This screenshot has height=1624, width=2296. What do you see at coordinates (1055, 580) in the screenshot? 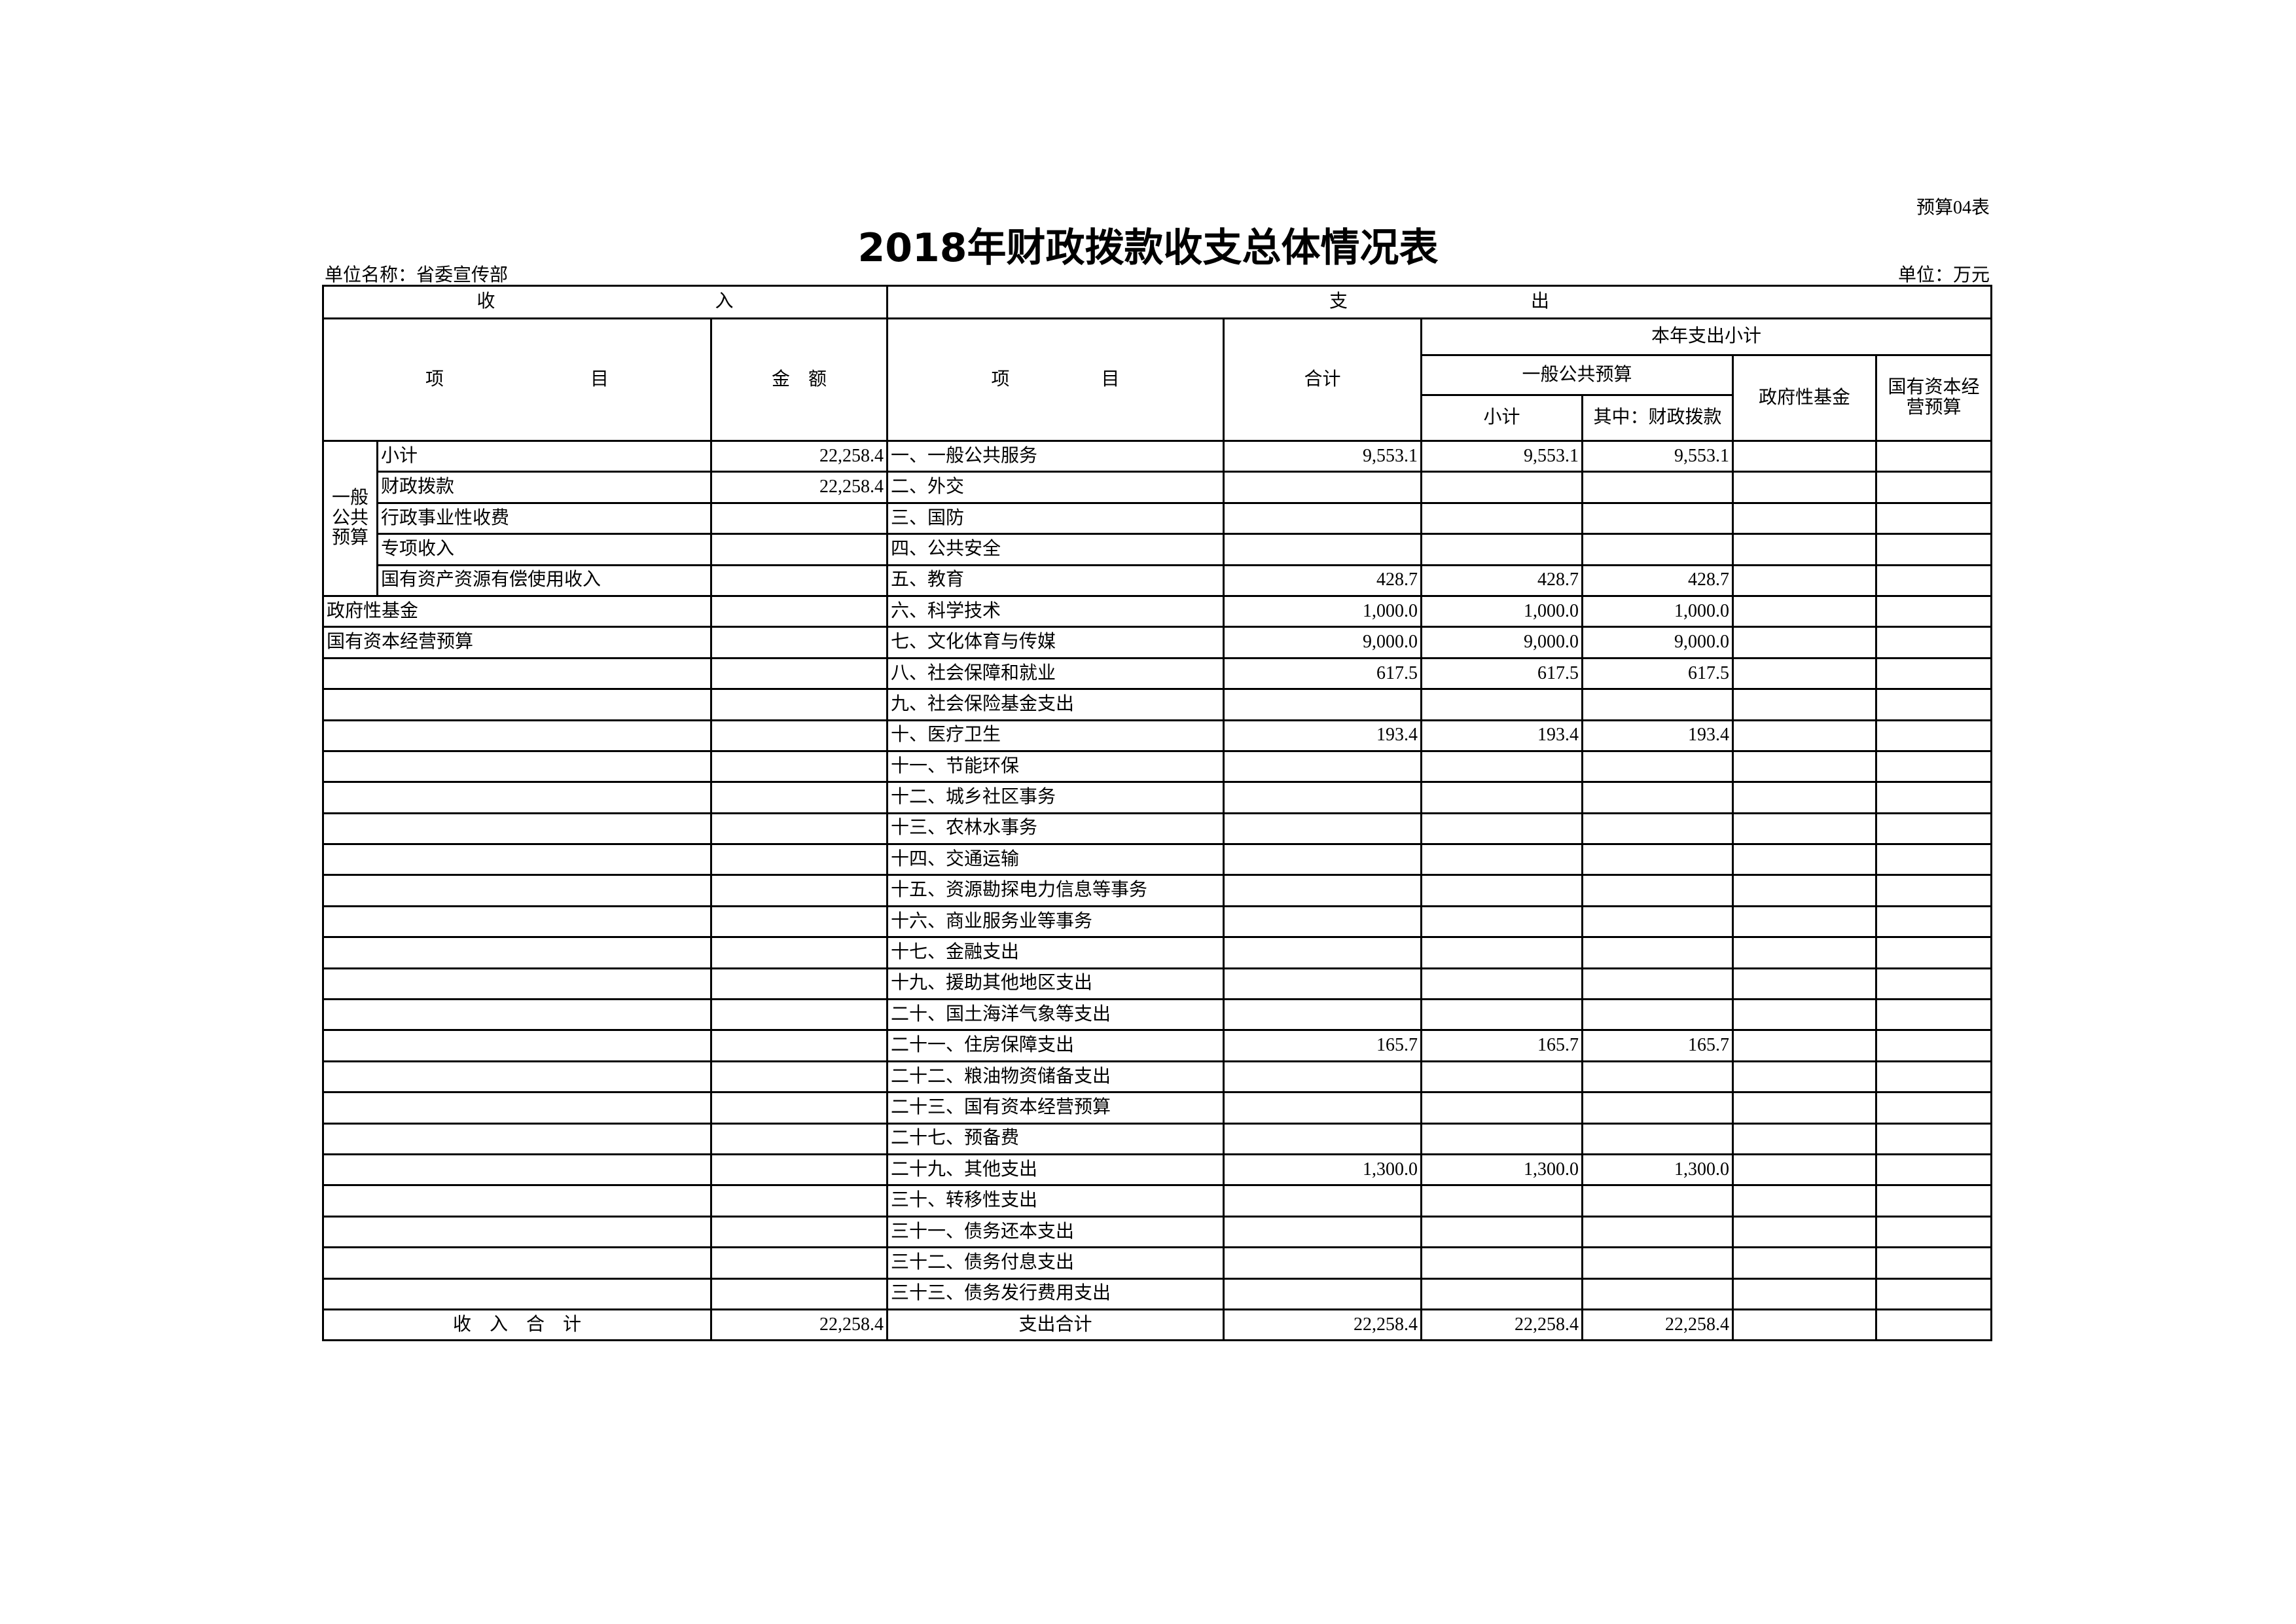
I see `expenditure-item: 五、教育` at bounding box center [1055, 580].